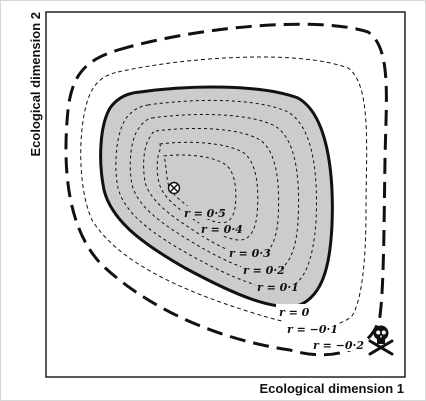  Describe the element at coordinates (294, 312) in the screenshot. I see `label-r-0: r = 0` at that location.